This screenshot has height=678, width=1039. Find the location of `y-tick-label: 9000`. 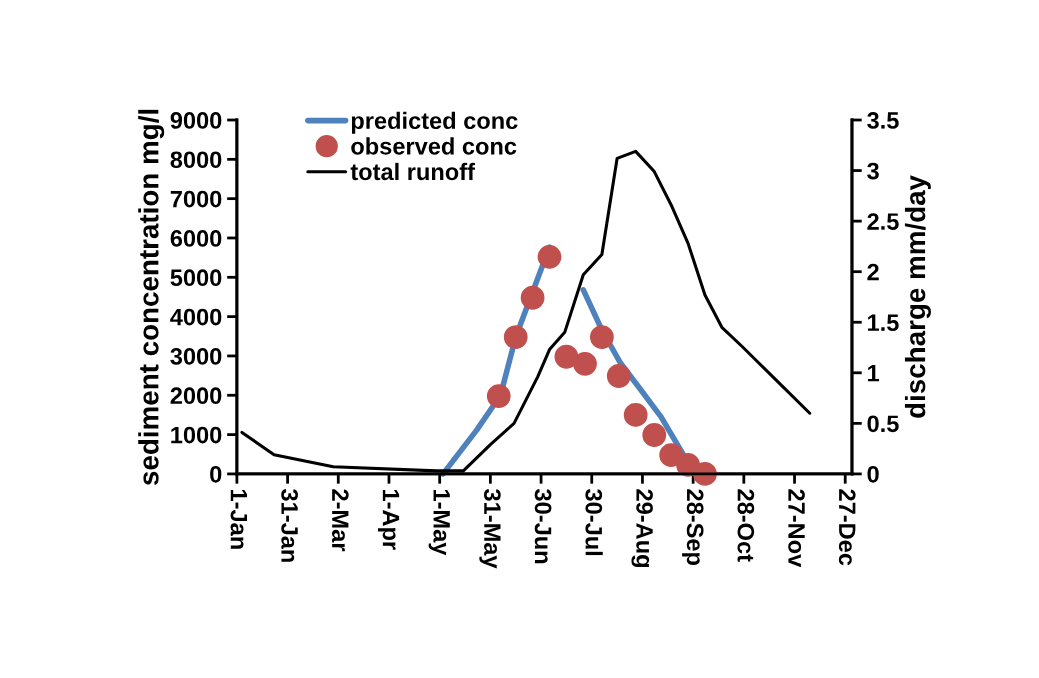

y-tick-label: 9000 is located at coordinates (196, 120).